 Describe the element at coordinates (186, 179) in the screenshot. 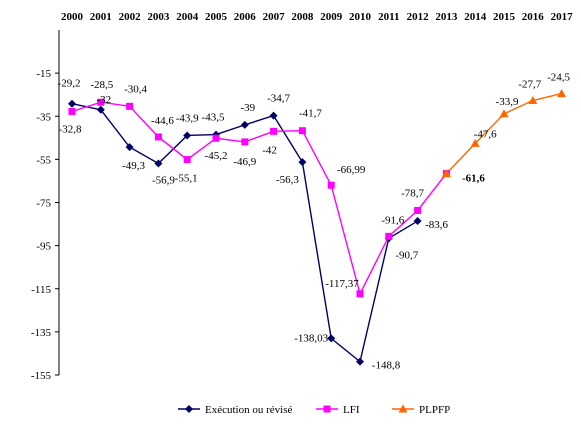

I see `data-label-lfi: -55,1` at that location.